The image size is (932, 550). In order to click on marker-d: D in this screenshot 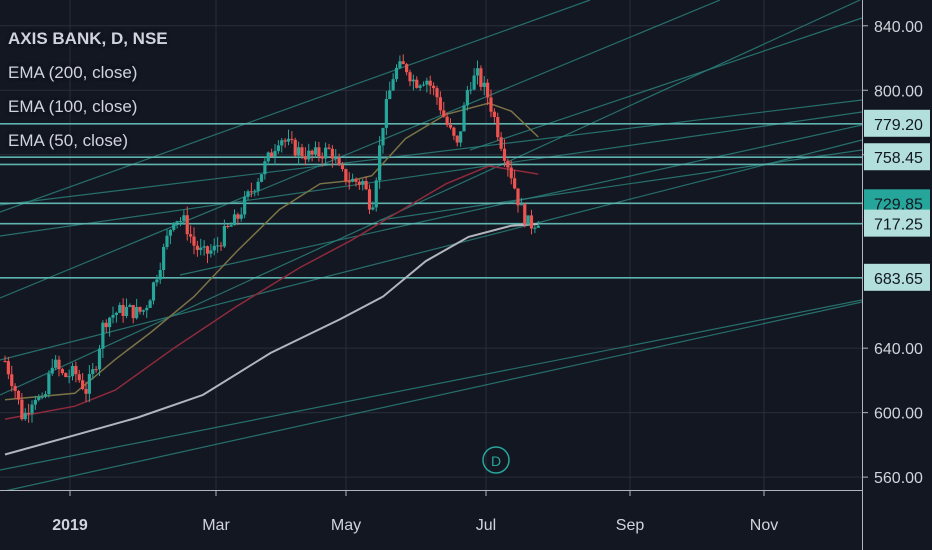, I will do `click(496, 460)`.